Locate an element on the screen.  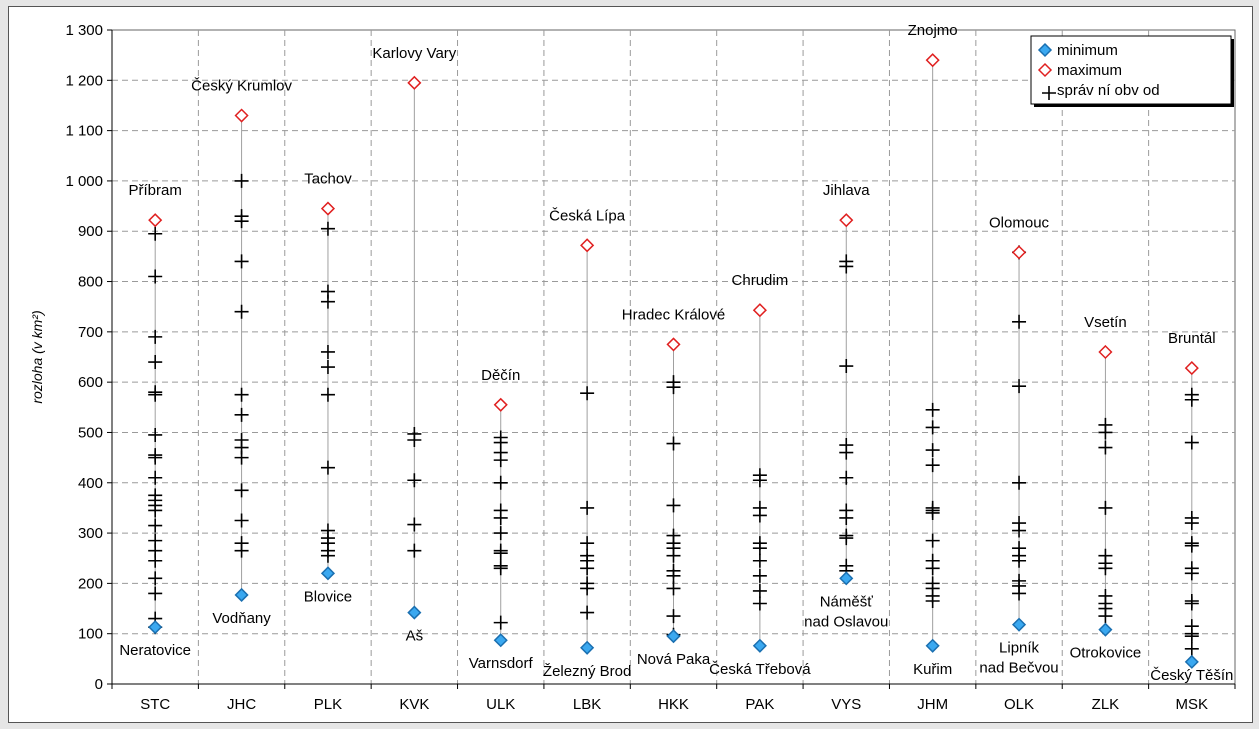
x-tick-label: OLK is located at coordinates (1019, 704).